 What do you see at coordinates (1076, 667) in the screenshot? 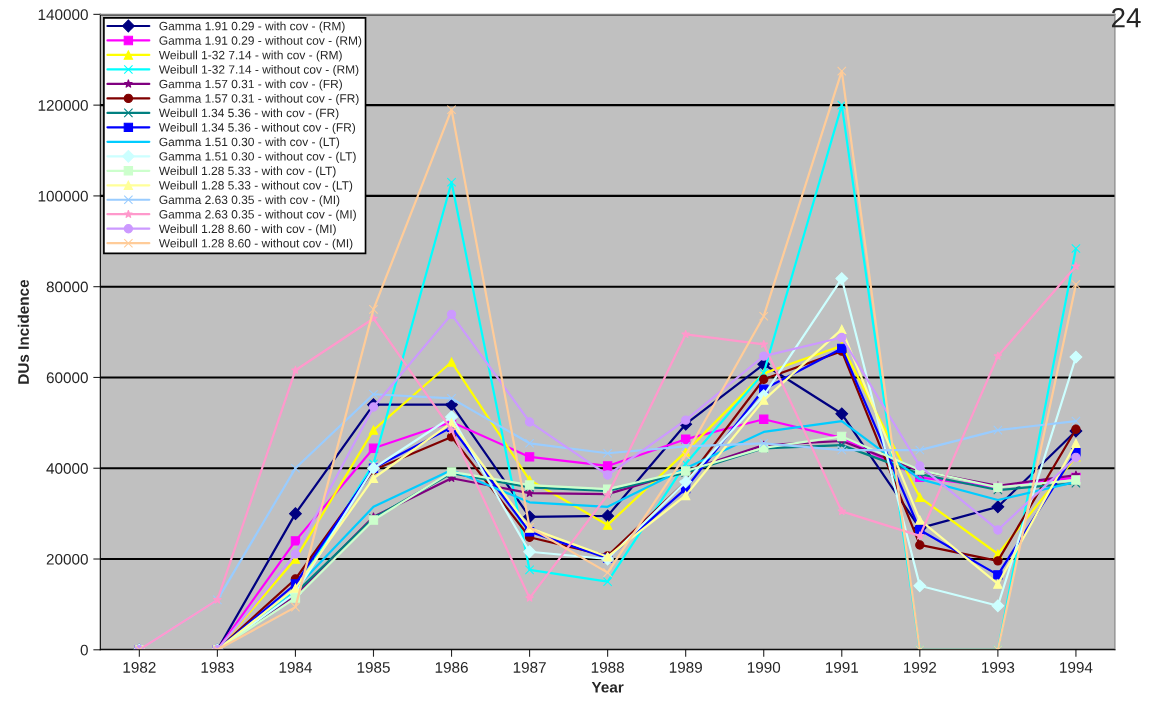
I see `x-tick-label: 1994` at bounding box center [1076, 667].